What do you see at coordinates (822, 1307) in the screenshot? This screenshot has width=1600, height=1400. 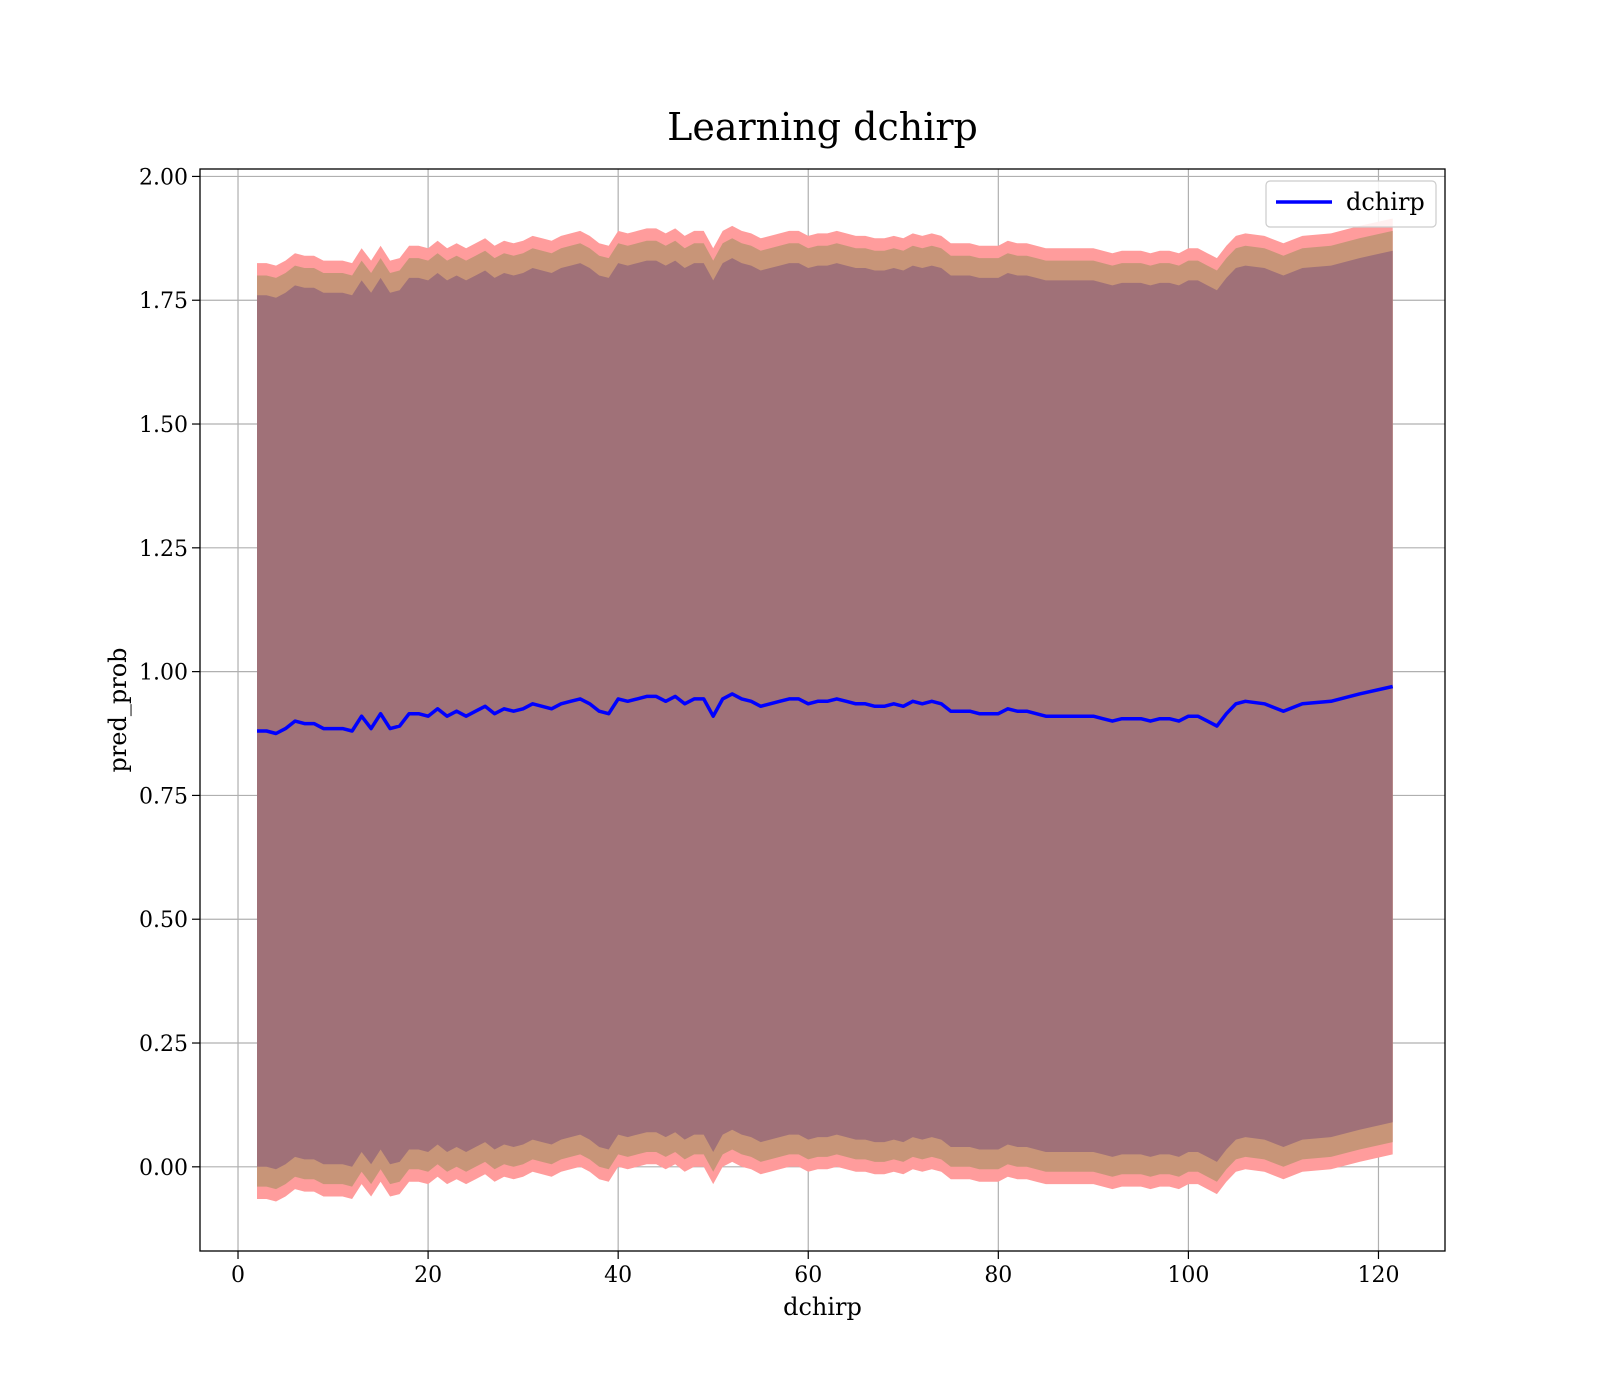 I see `x-axis-title: dchirp` at bounding box center [822, 1307].